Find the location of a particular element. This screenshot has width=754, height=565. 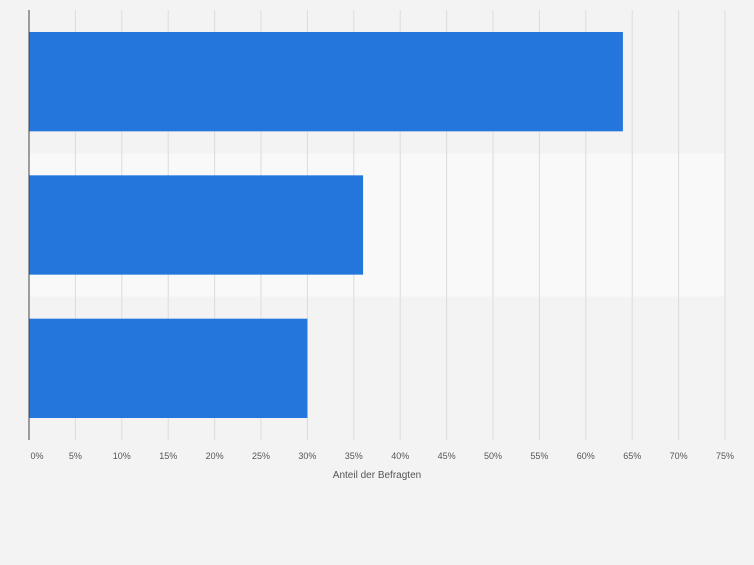

x-tick-label: 25% is located at coordinates (261, 456).